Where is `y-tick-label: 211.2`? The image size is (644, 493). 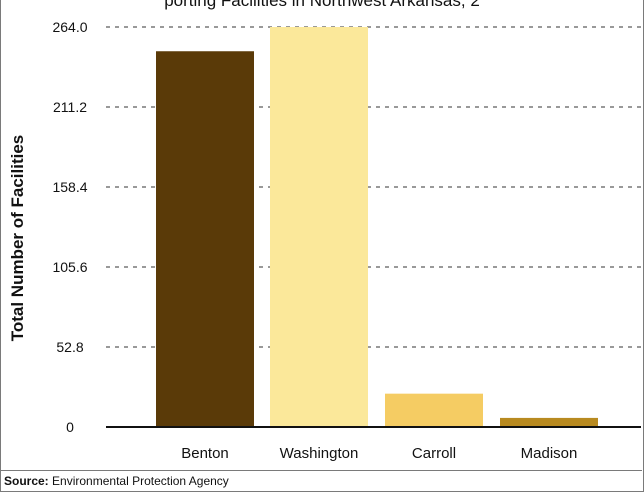 y-tick-label: 211.2 is located at coordinates (70, 107).